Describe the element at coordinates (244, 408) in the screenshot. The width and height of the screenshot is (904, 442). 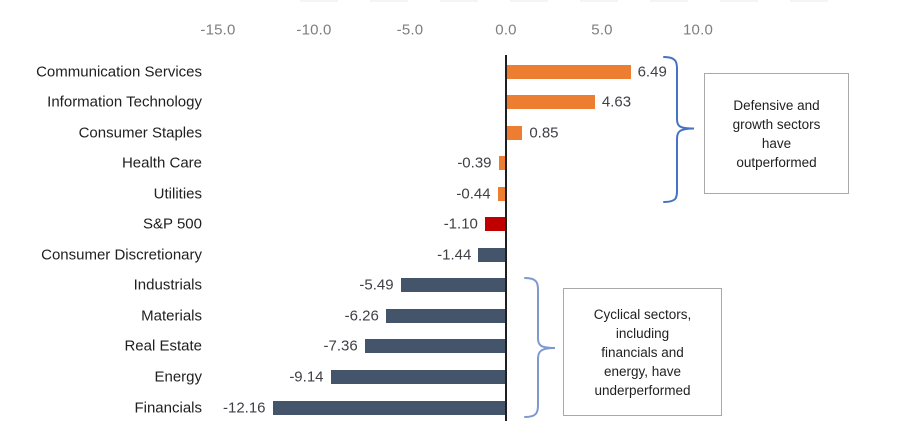
I see `value-label: -12.16` at that location.